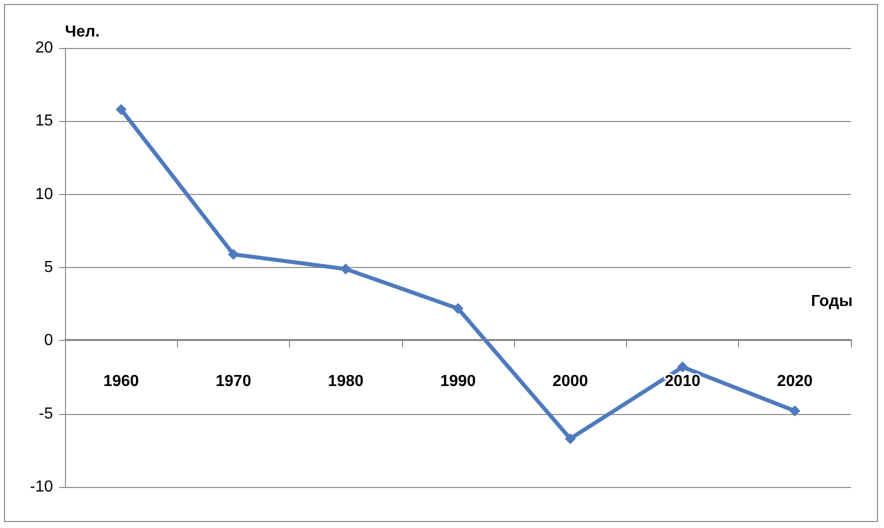 Image resolution: width=884 pixels, height=528 pixels. I want to click on y-tick-label: 10, so click(44, 194).